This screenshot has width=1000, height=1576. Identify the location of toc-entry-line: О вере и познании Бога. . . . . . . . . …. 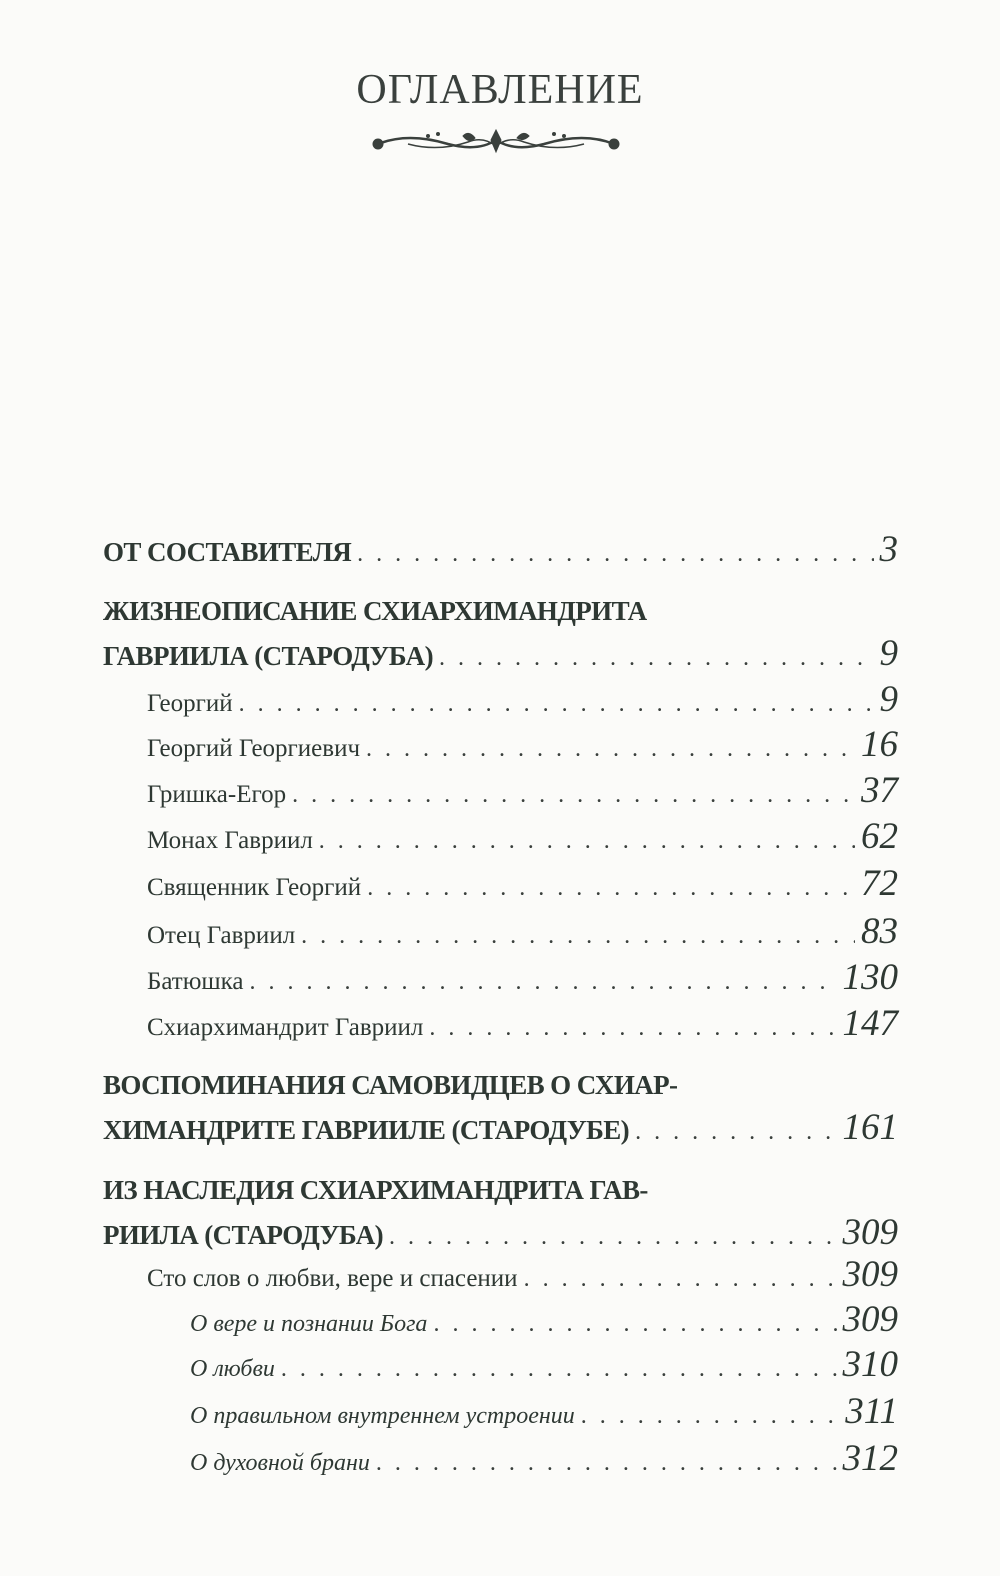
(500, 1319).